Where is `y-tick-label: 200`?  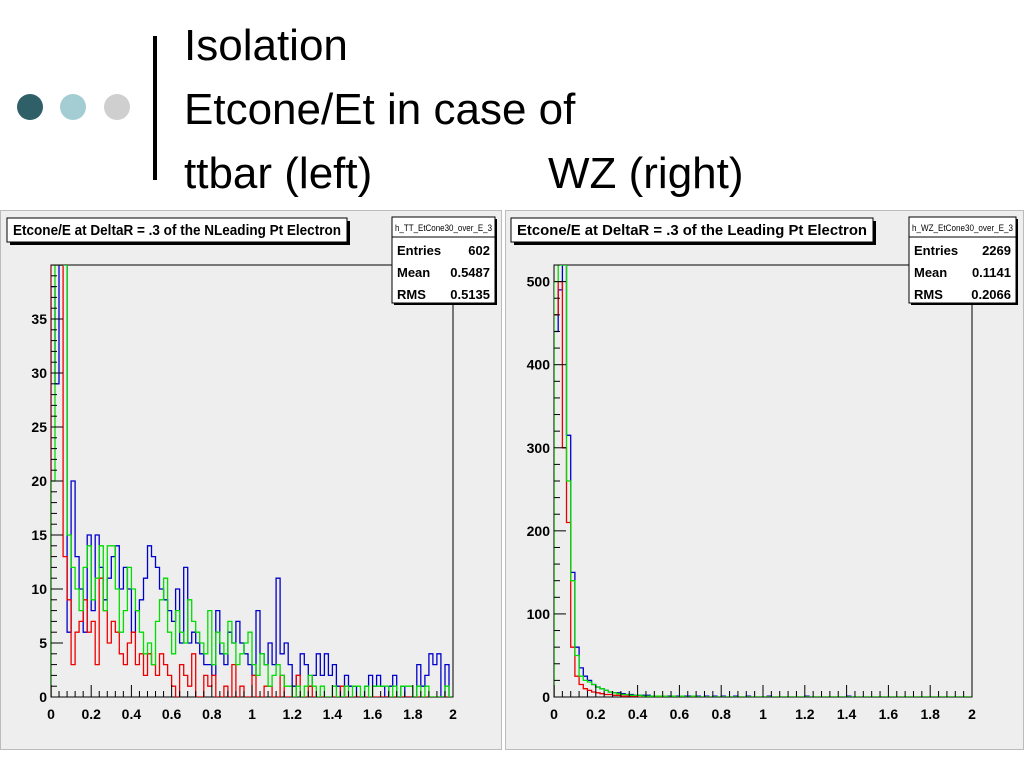 y-tick-label: 200 is located at coordinates (539, 531).